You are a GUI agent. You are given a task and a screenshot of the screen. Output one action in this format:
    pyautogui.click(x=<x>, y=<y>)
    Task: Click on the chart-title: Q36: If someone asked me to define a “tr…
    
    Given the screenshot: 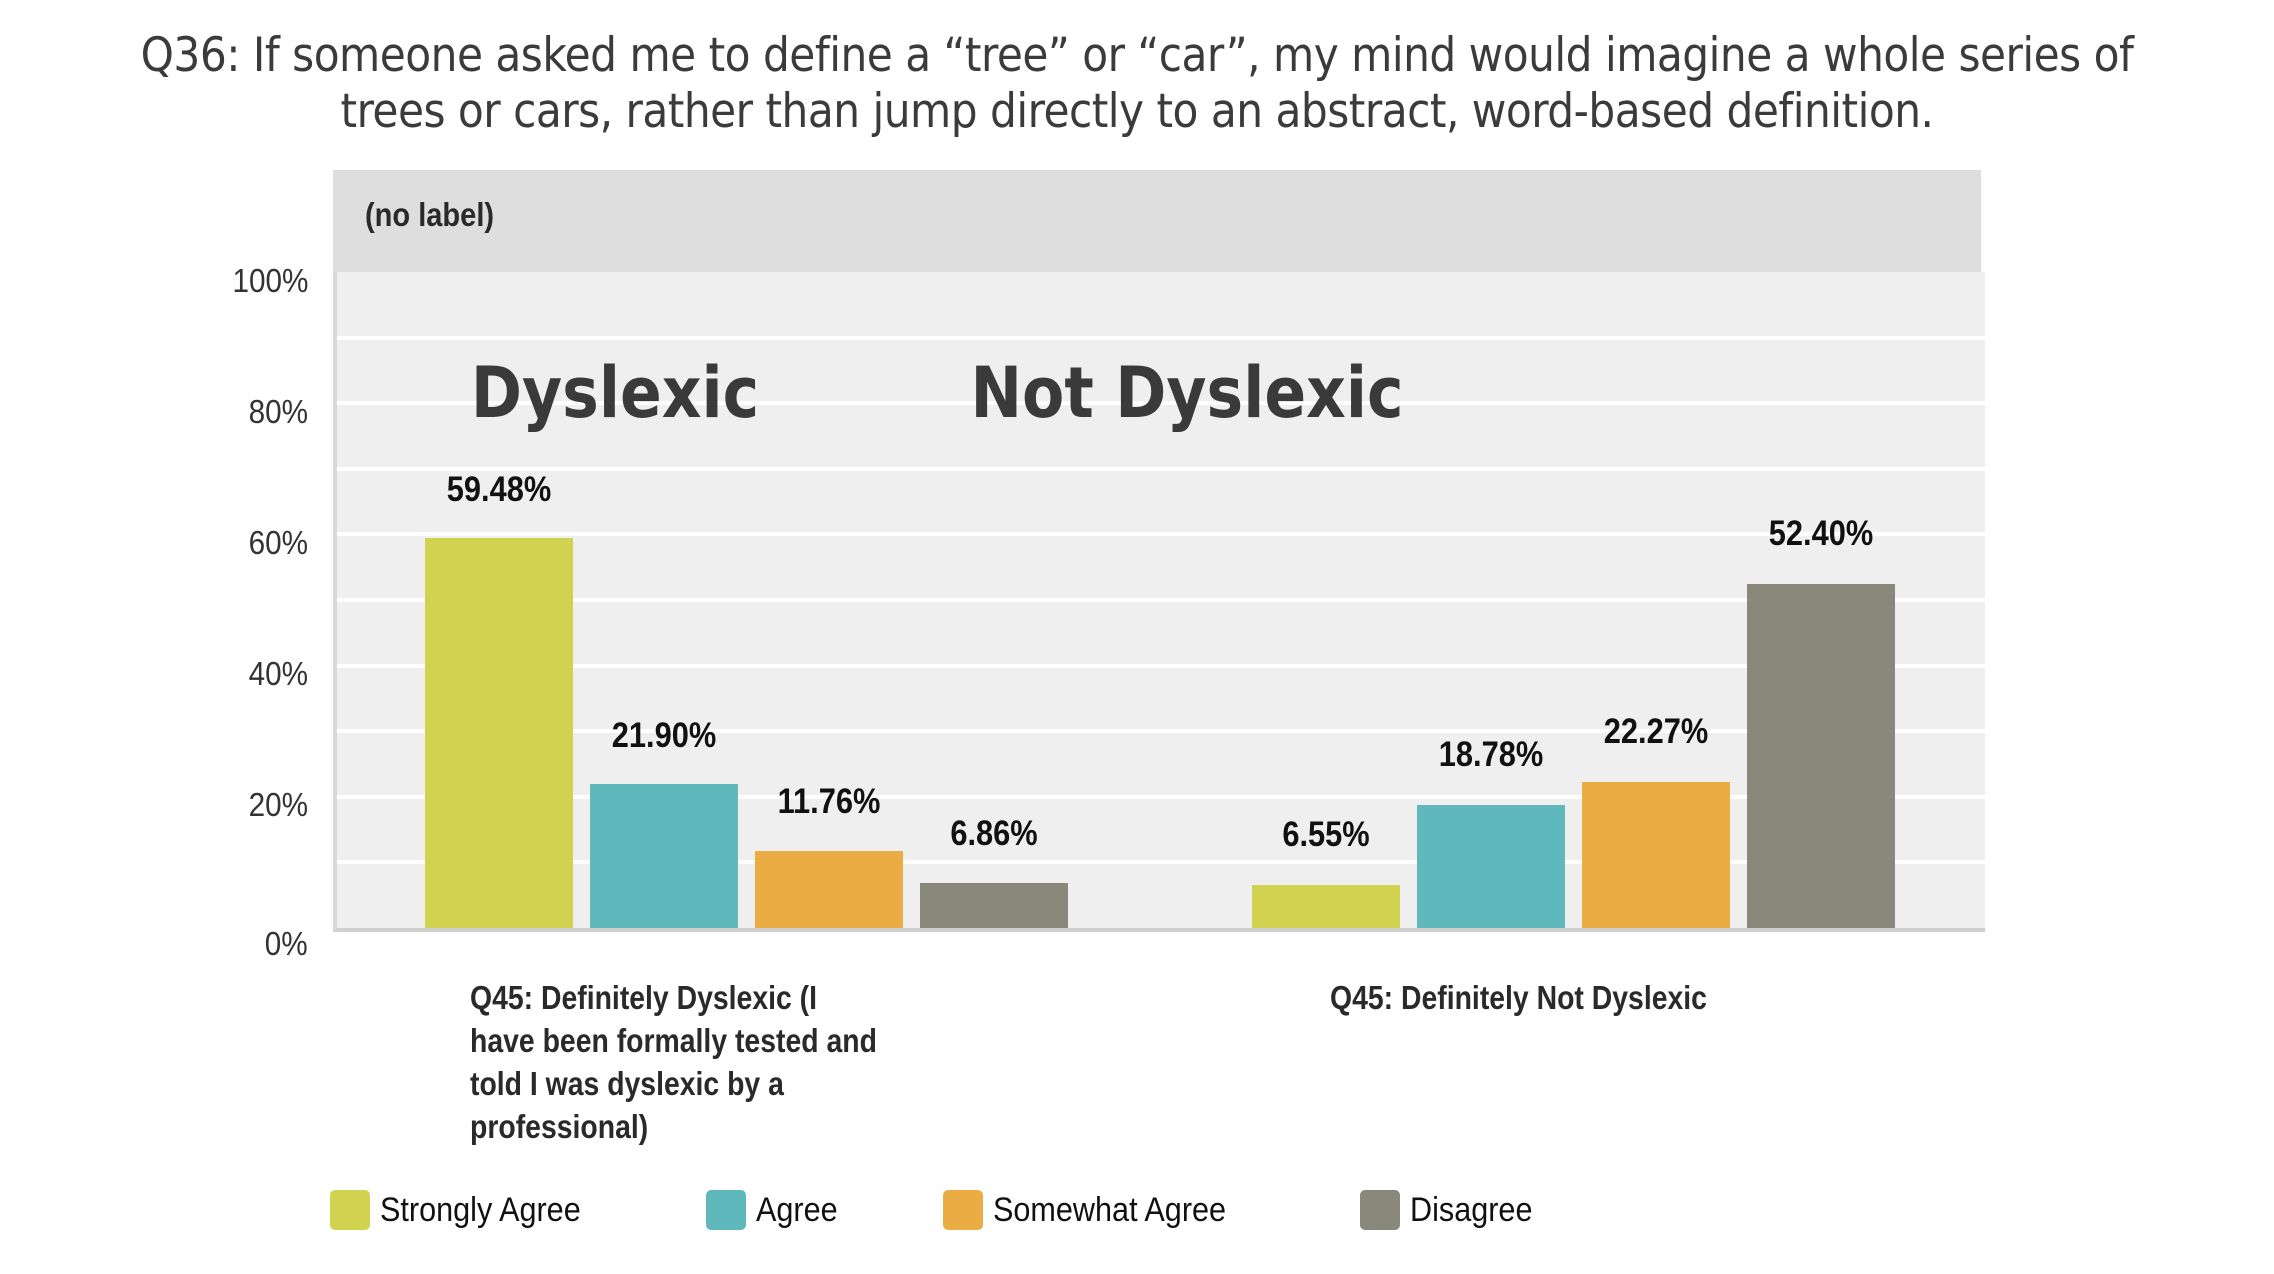 What is the action you would take?
    pyautogui.click(x=1137, y=84)
    